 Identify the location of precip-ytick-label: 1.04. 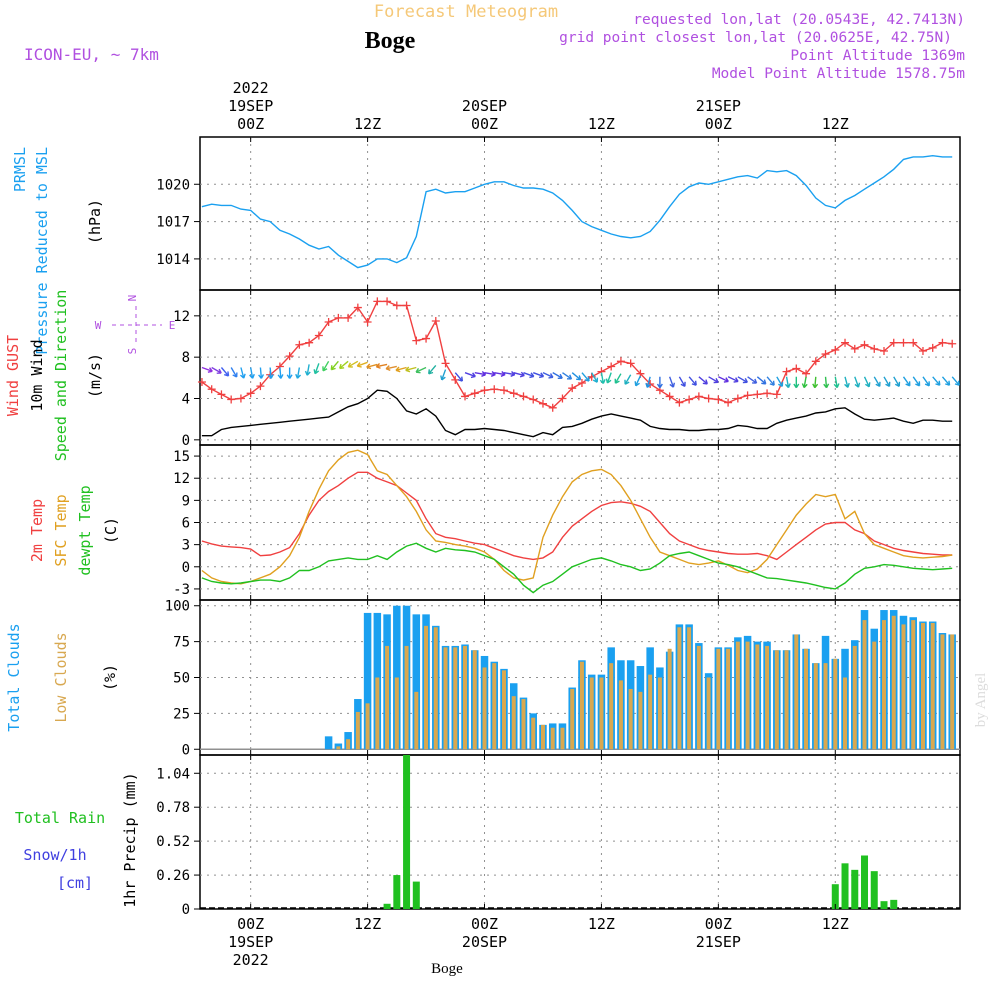
(173, 774).